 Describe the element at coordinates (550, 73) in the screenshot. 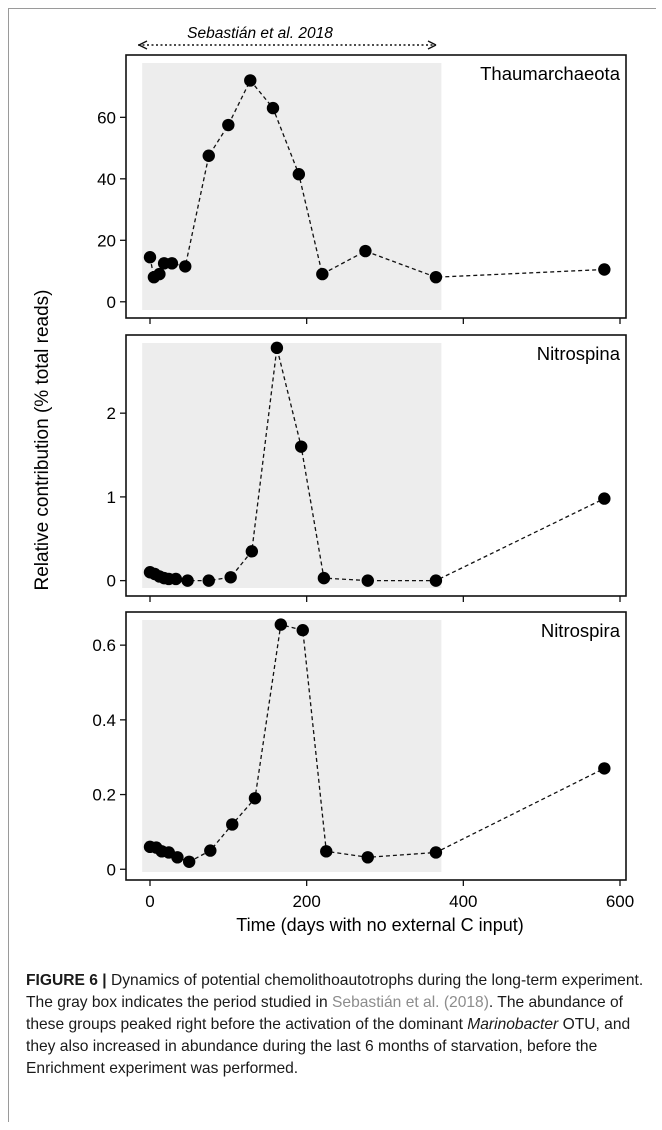

I see `panel-title: Thaumarchaeota` at that location.